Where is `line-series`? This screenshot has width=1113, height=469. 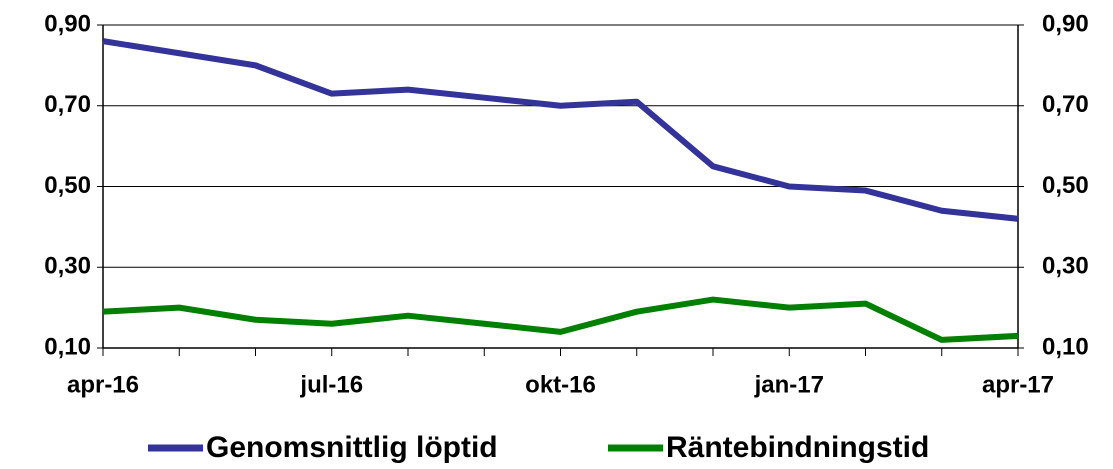
line-series is located at coordinates (560, 319).